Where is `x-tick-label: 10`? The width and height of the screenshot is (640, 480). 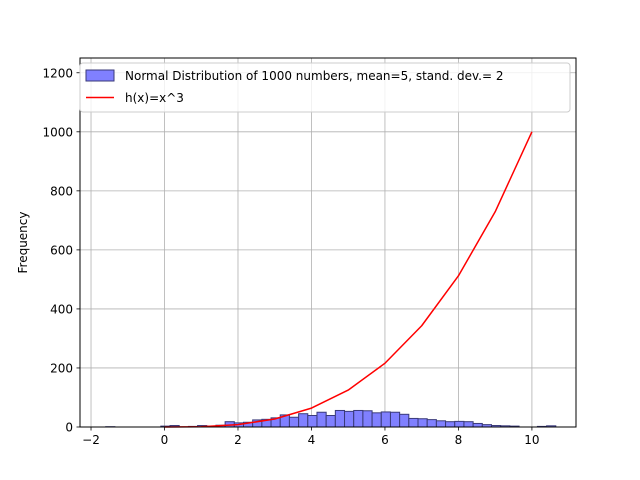
x-tick-label: 10 is located at coordinates (531, 440).